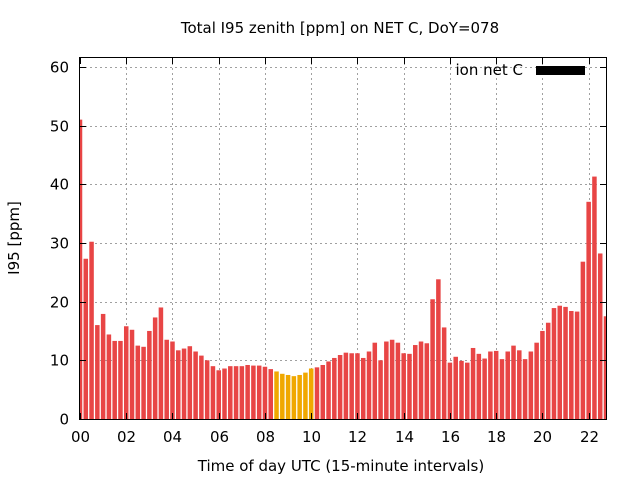 The width and height of the screenshot is (640, 480). What do you see at coordinates (339, 28) in the screenshot?
I see `chart-title: Total I95 zenith [ppm] on NET C, DoY=078` at bounding box center [339, 28].